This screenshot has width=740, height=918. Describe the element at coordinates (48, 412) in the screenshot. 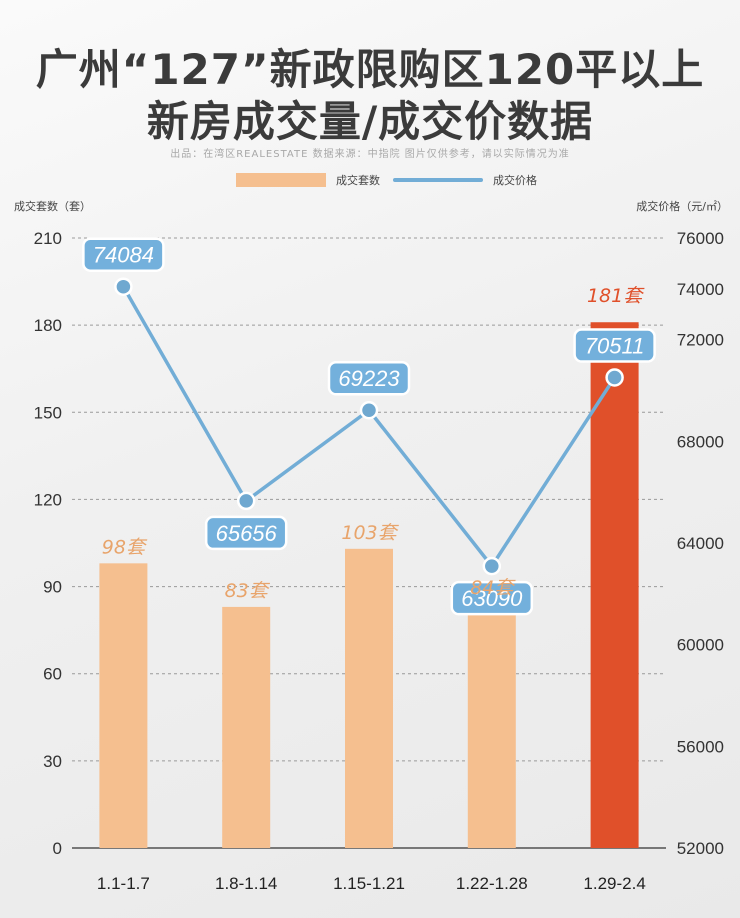

I see `left-axis-tick: 150` at that location.